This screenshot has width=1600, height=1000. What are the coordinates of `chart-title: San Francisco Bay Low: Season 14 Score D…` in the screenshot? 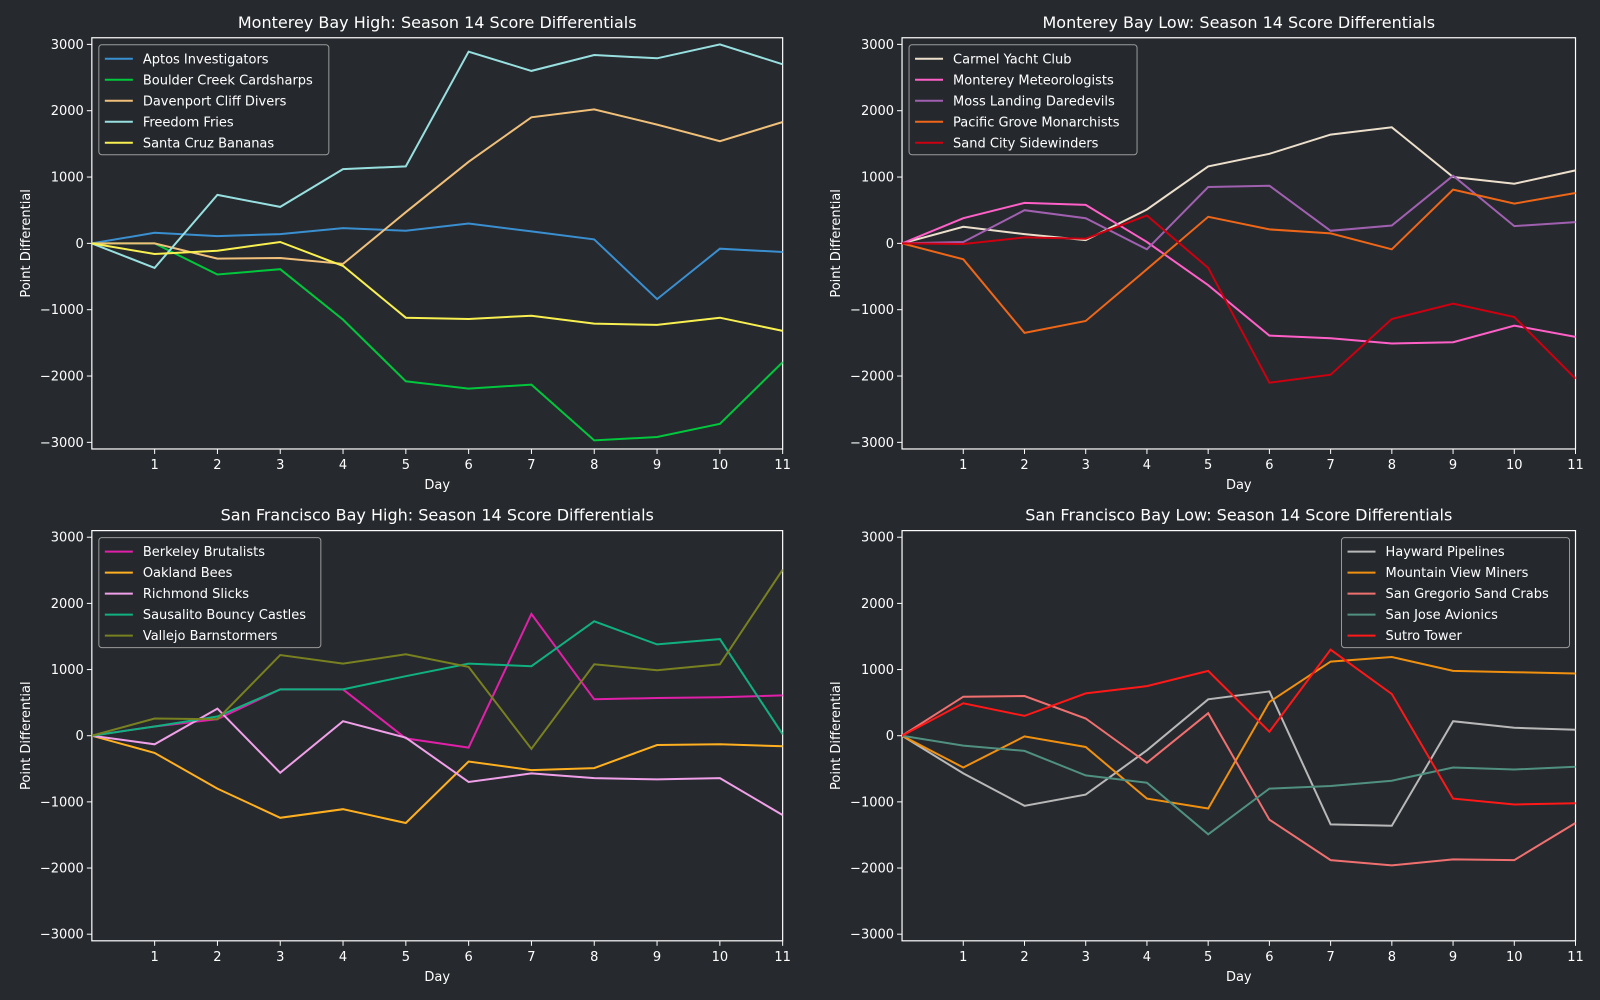 It's located at (1238, 515).